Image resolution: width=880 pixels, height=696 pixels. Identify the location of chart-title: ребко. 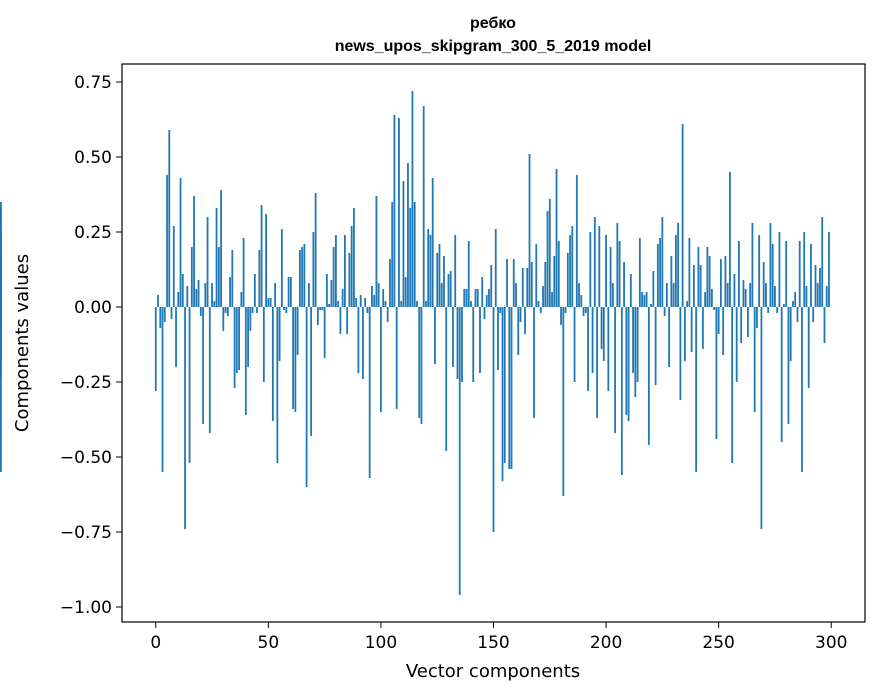
(493, 23).